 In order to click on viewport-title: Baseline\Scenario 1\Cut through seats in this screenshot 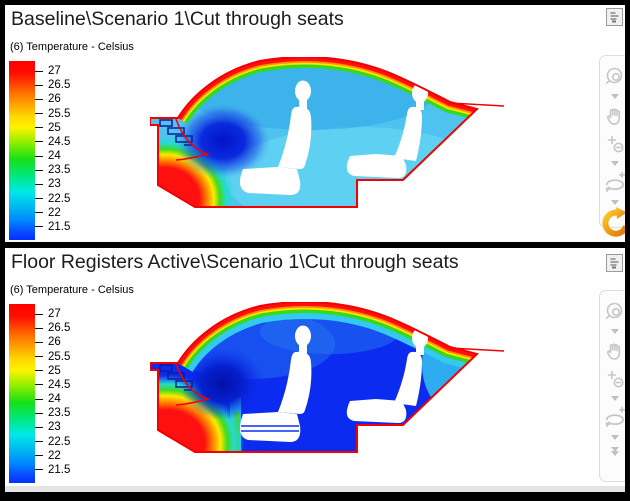, I will do `click(177, 19)`.